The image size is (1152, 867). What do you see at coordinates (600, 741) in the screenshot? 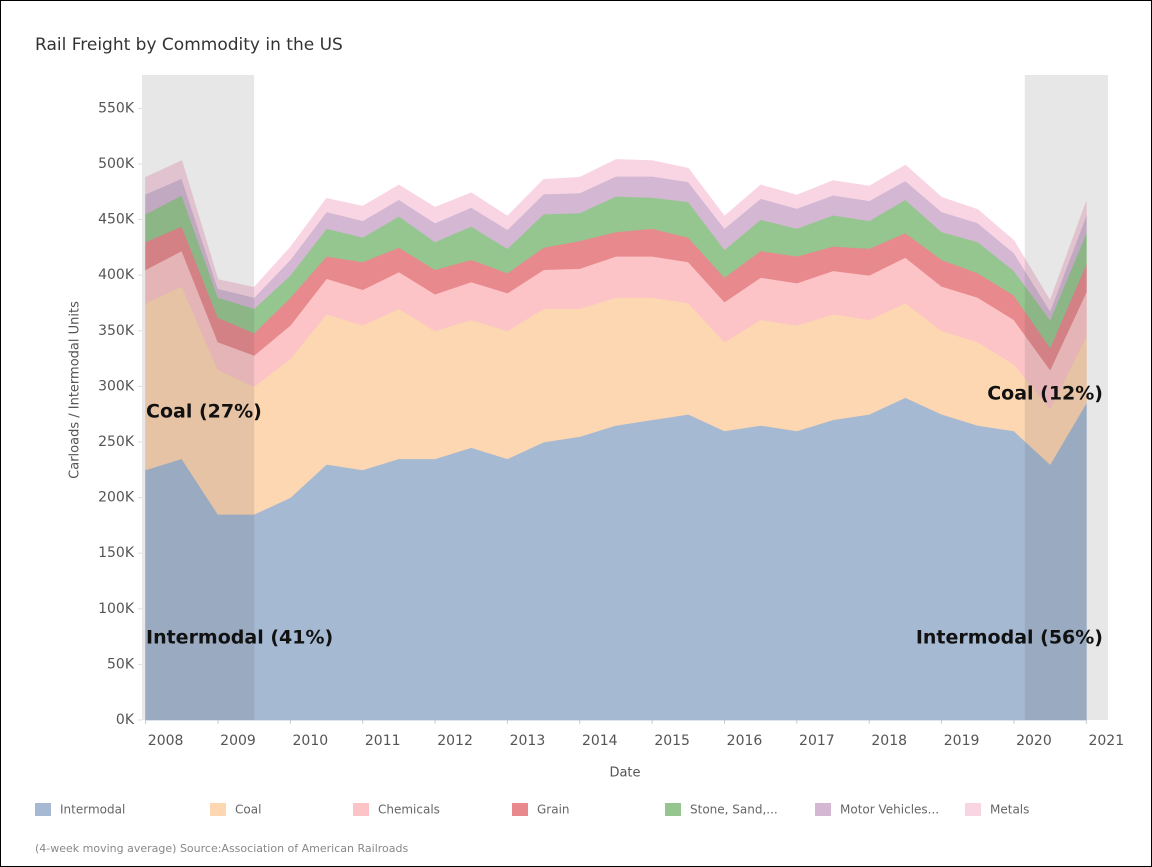
I see `x-tick-label: 2014` at bounding box center [600, 741].